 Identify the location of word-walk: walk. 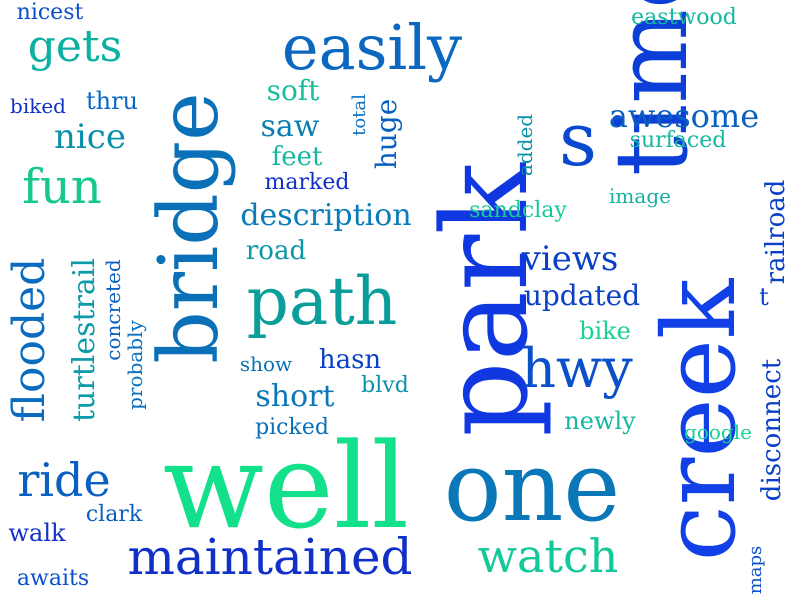
(37, 533).